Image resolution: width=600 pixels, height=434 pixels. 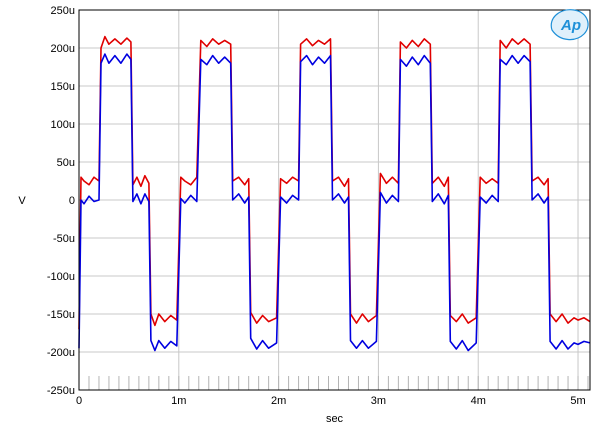 What do you see at coordinates (478, 401) in the screenshot?
I see `x-tick-label: 4m` at bounding box center [478, 401].